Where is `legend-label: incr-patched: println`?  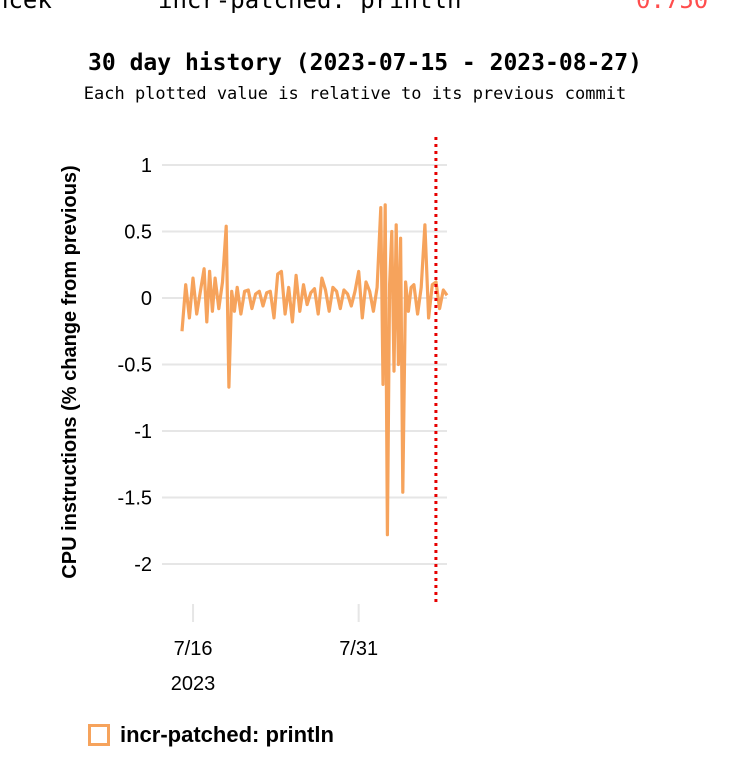 legend-label: incr-patched: println is located at coordinates (227, 734).